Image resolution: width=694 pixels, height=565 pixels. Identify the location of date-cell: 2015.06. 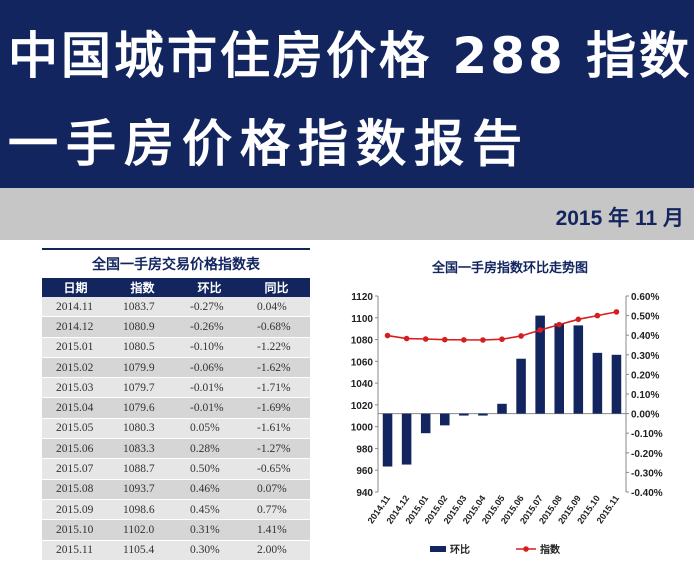
(75, 449).